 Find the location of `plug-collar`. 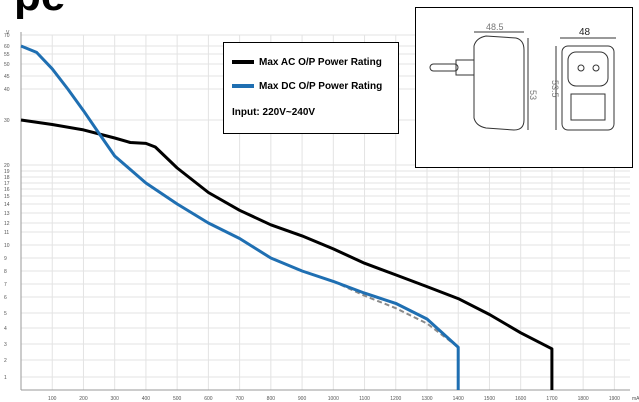

plug-collar is located at coordinates (465, 67).